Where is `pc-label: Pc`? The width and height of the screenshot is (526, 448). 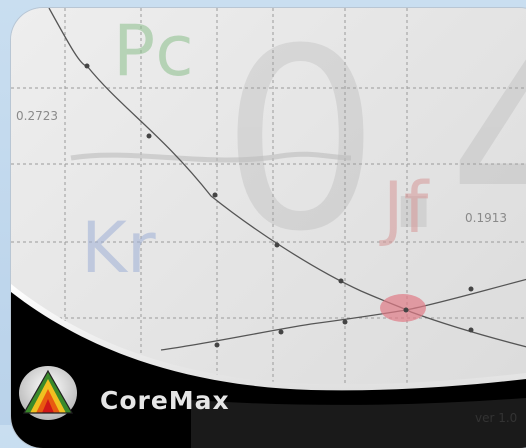 pc-label: Pc is located at coordinates (153, 51).